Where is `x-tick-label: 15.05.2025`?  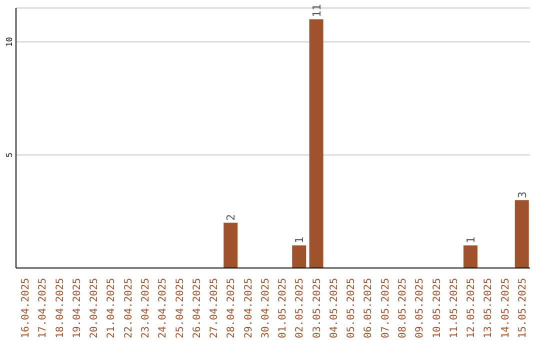
x-tick-label: 15.05.2025 is located at coordinates (522, 308).